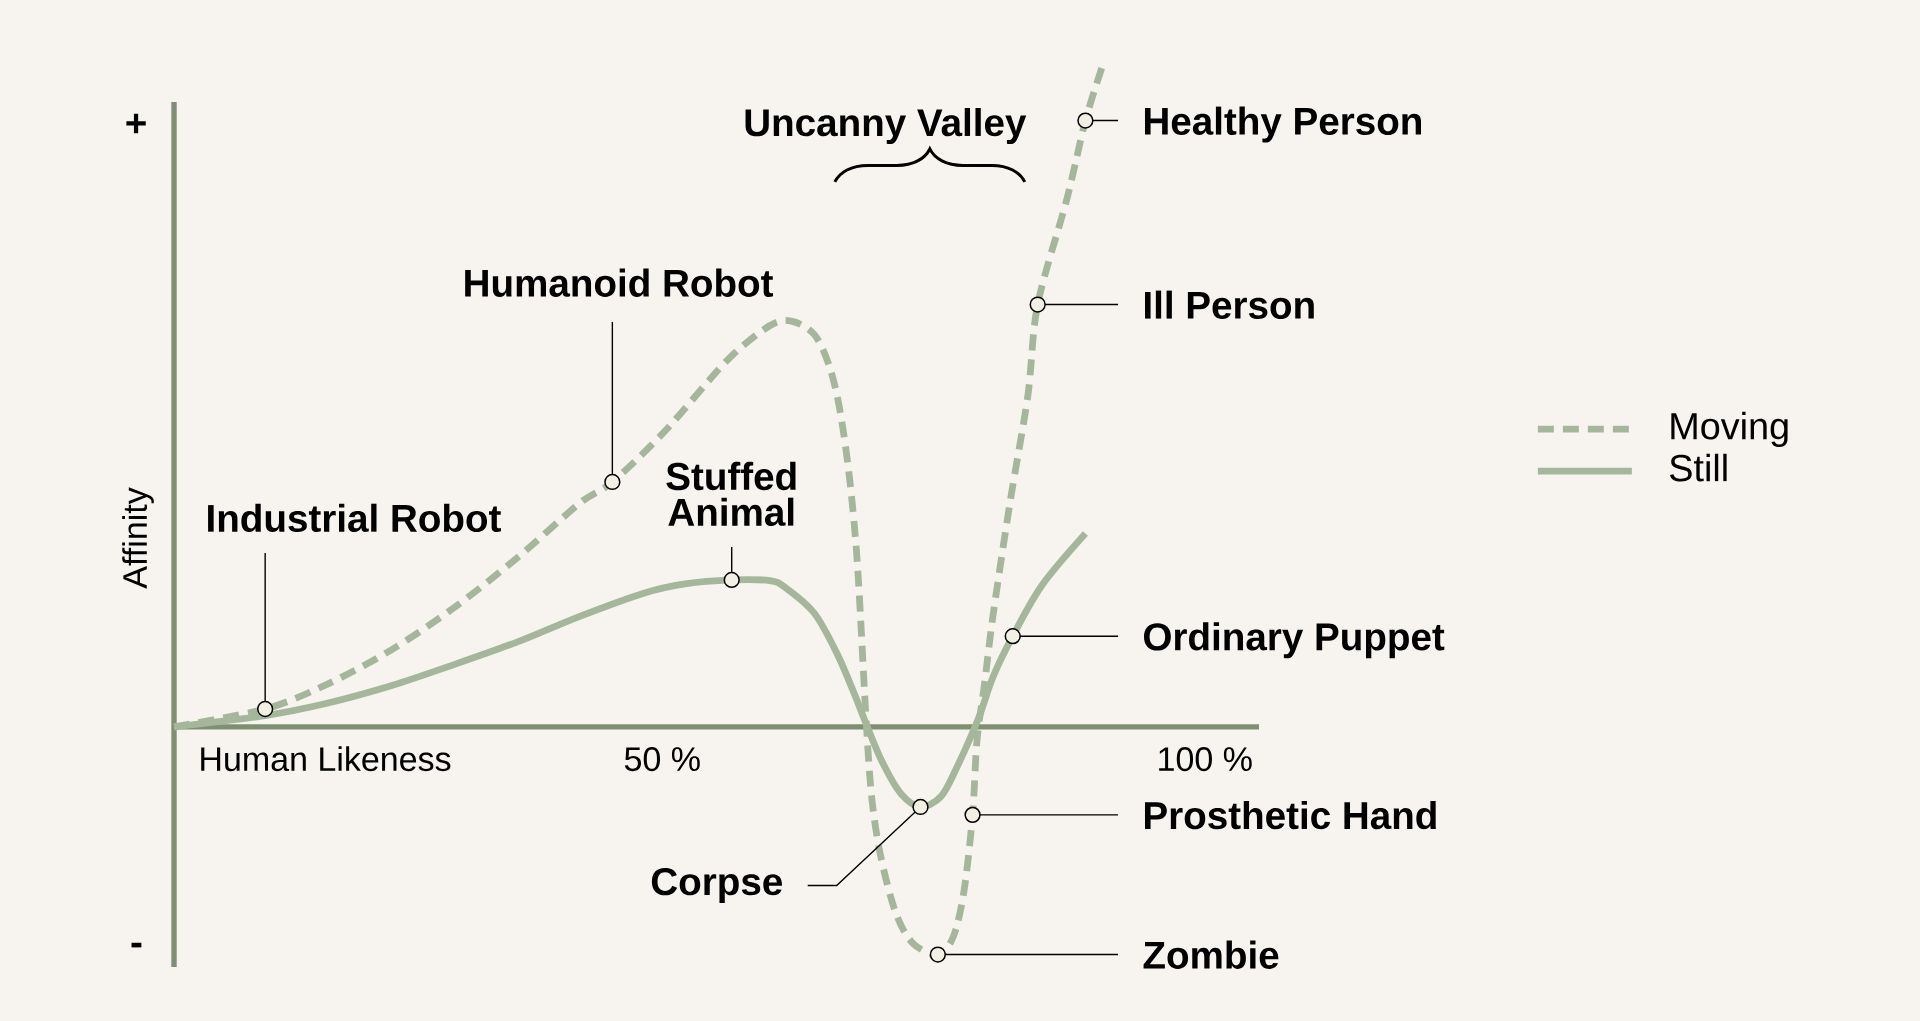  I want to click on annotation: Healthy Person, so click(1282, 124).